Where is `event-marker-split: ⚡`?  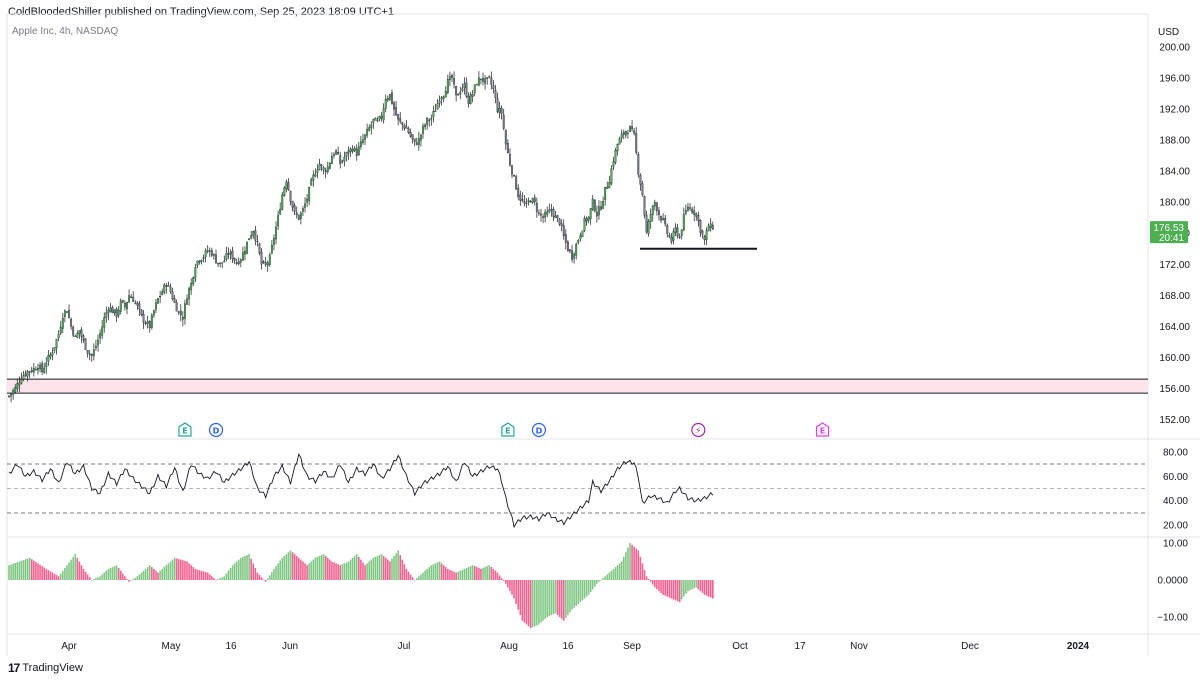
event-marker-split: ⚡ is located at coordinates (698, 430).